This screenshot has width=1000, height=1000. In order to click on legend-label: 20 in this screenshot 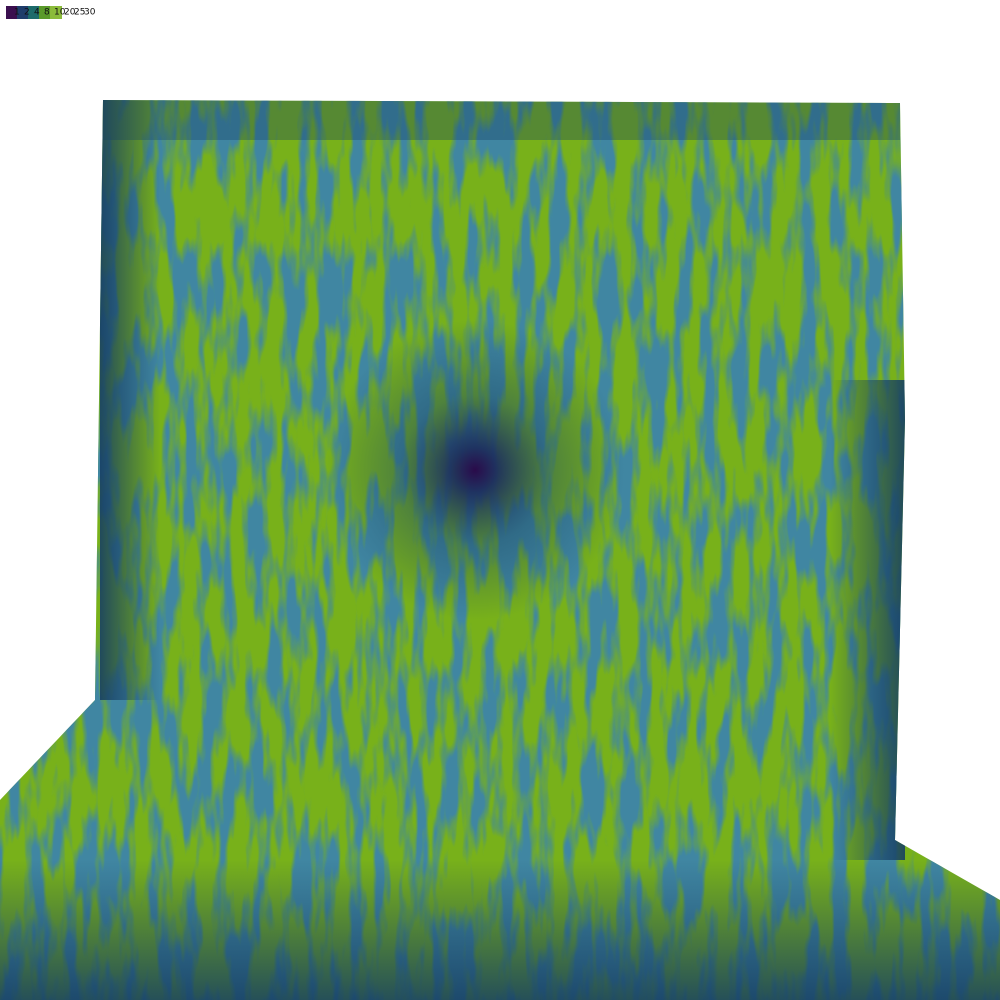, I will do `click(70, 13)`.